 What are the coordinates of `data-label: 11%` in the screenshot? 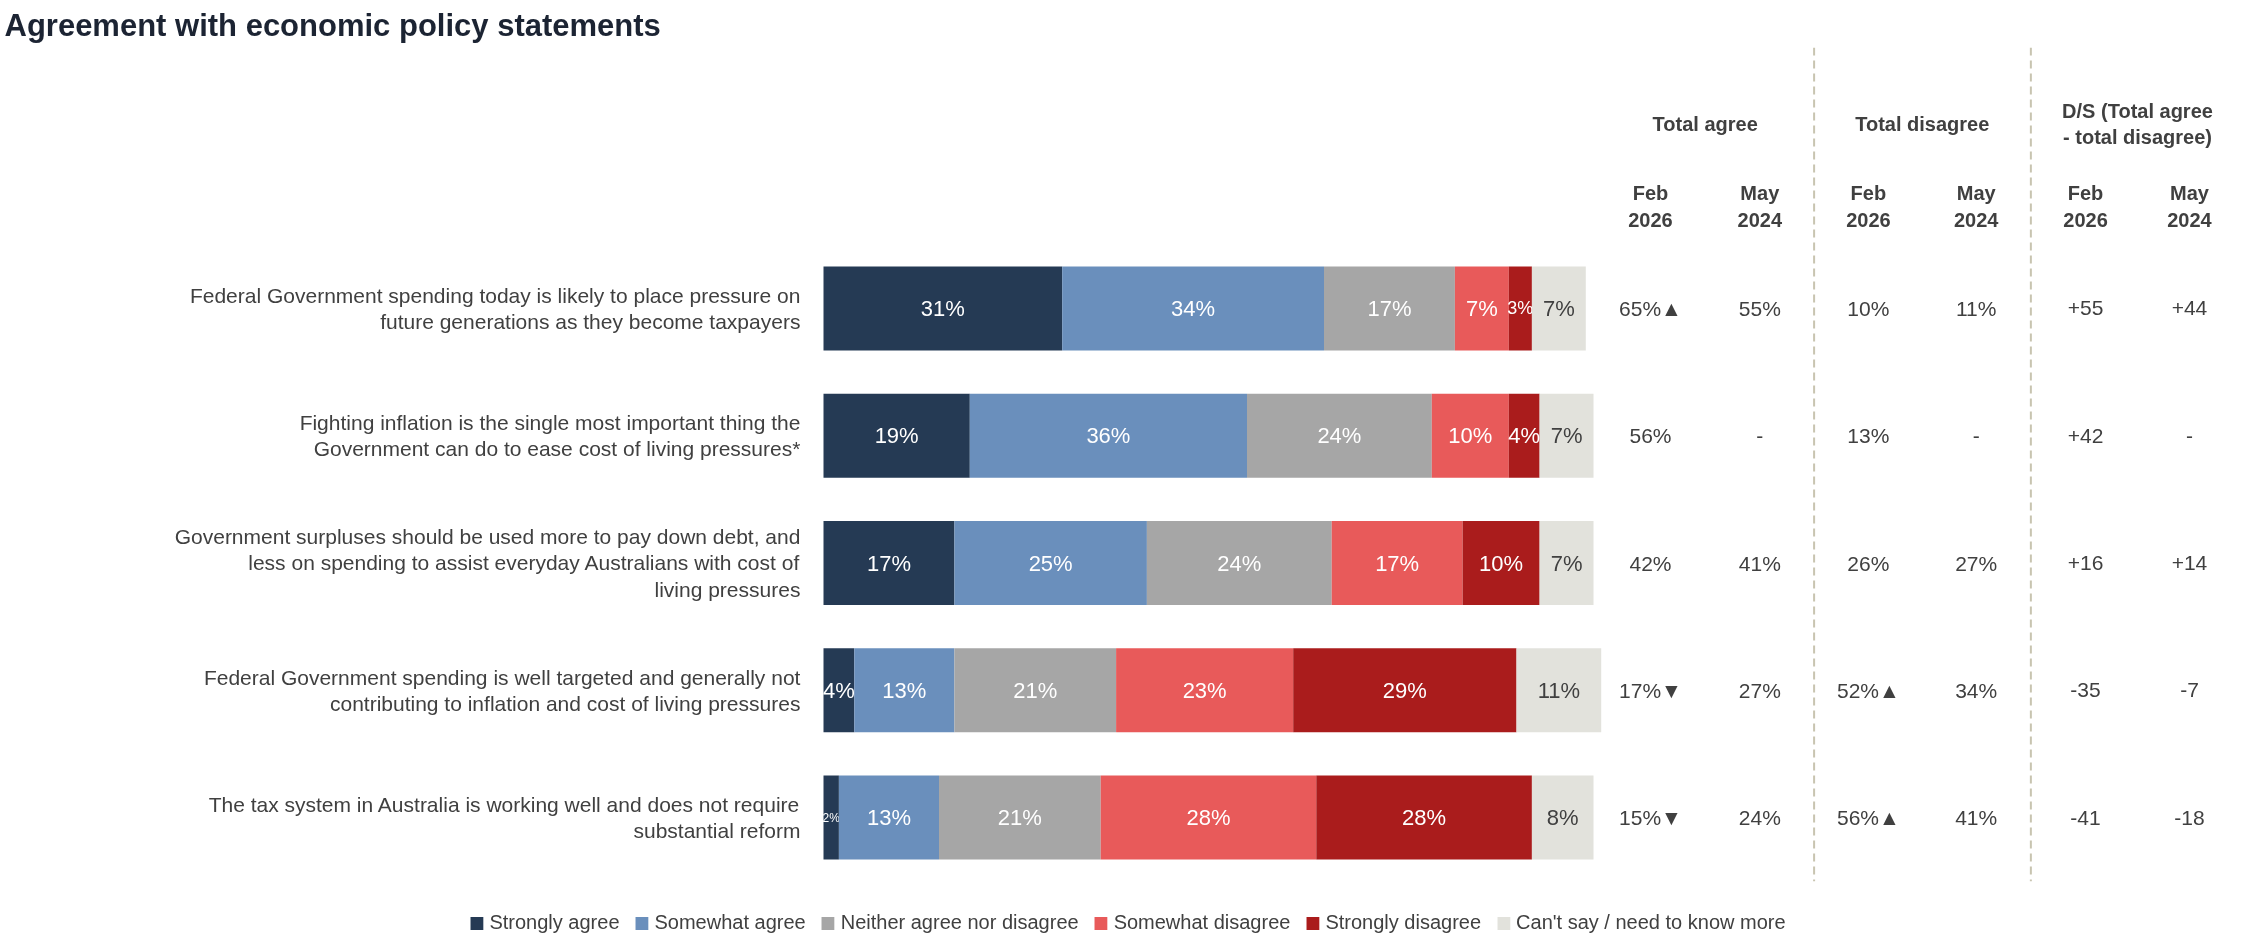 It's located at (1559, 690).